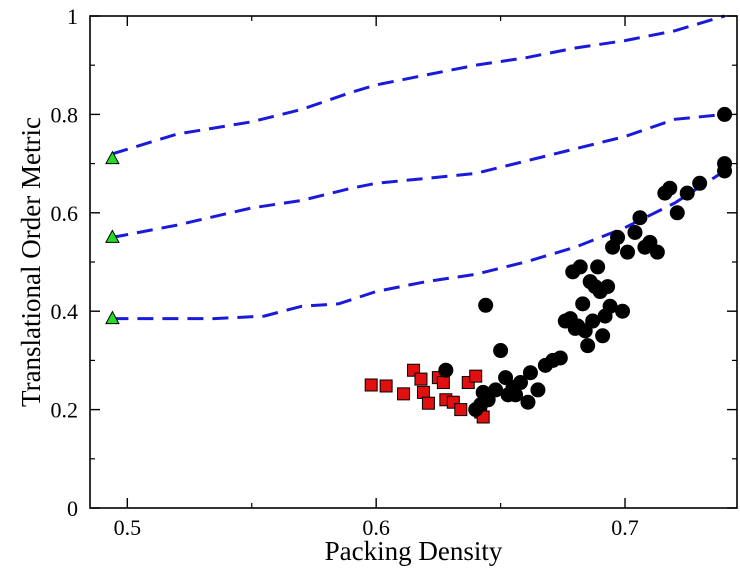 The height and width of the screenshot is (569, 740). I want to click on y-axis-title: Translational Order Metric, so click(31, 262).